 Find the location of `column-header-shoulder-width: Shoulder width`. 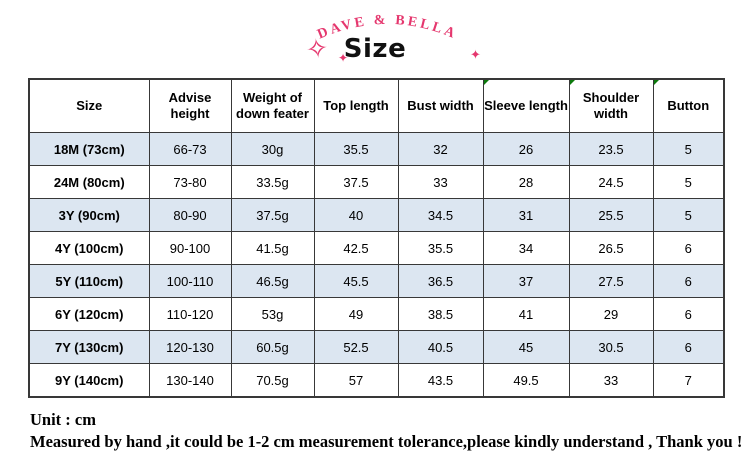

column-header-shoulder-width: Shoulder width is located at coordinates (611, 105).